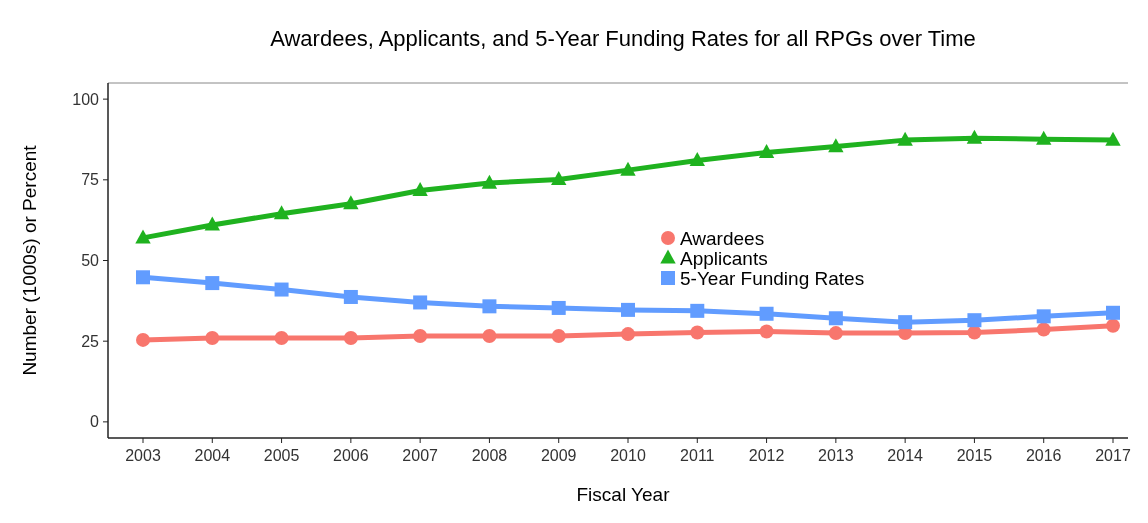  What do you see at coordinates (90, 180) in the screenshot?
I see `y-tick-label: 75` at bounding box center [90, 180].